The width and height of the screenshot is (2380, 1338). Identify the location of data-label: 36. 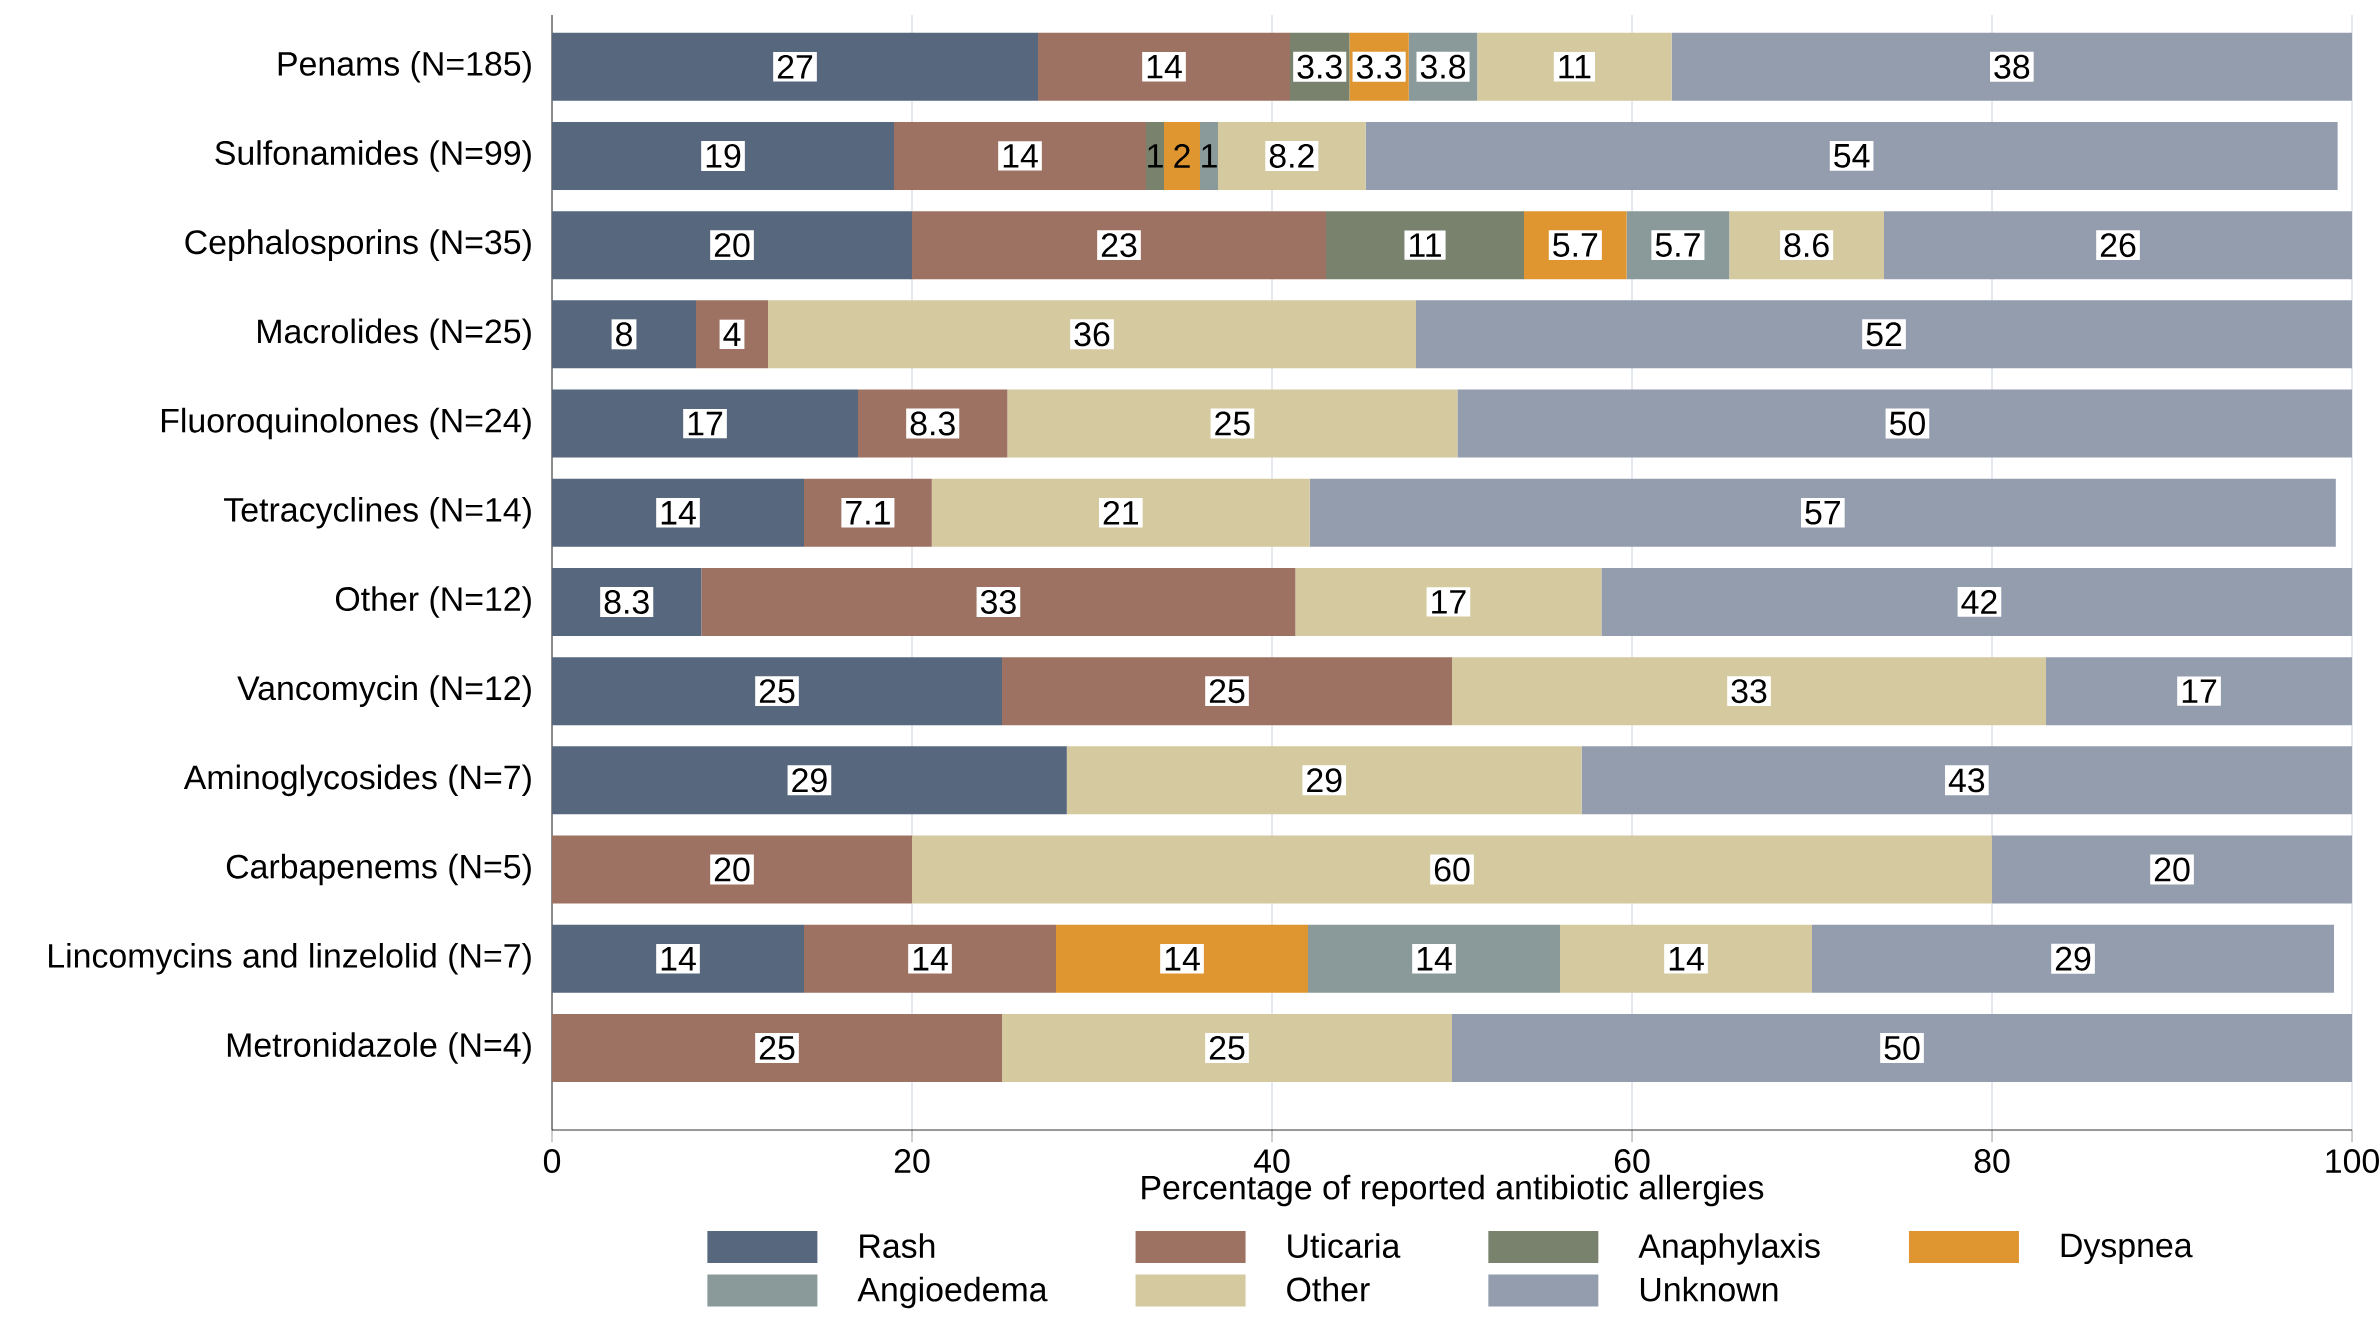
(1092, 334).